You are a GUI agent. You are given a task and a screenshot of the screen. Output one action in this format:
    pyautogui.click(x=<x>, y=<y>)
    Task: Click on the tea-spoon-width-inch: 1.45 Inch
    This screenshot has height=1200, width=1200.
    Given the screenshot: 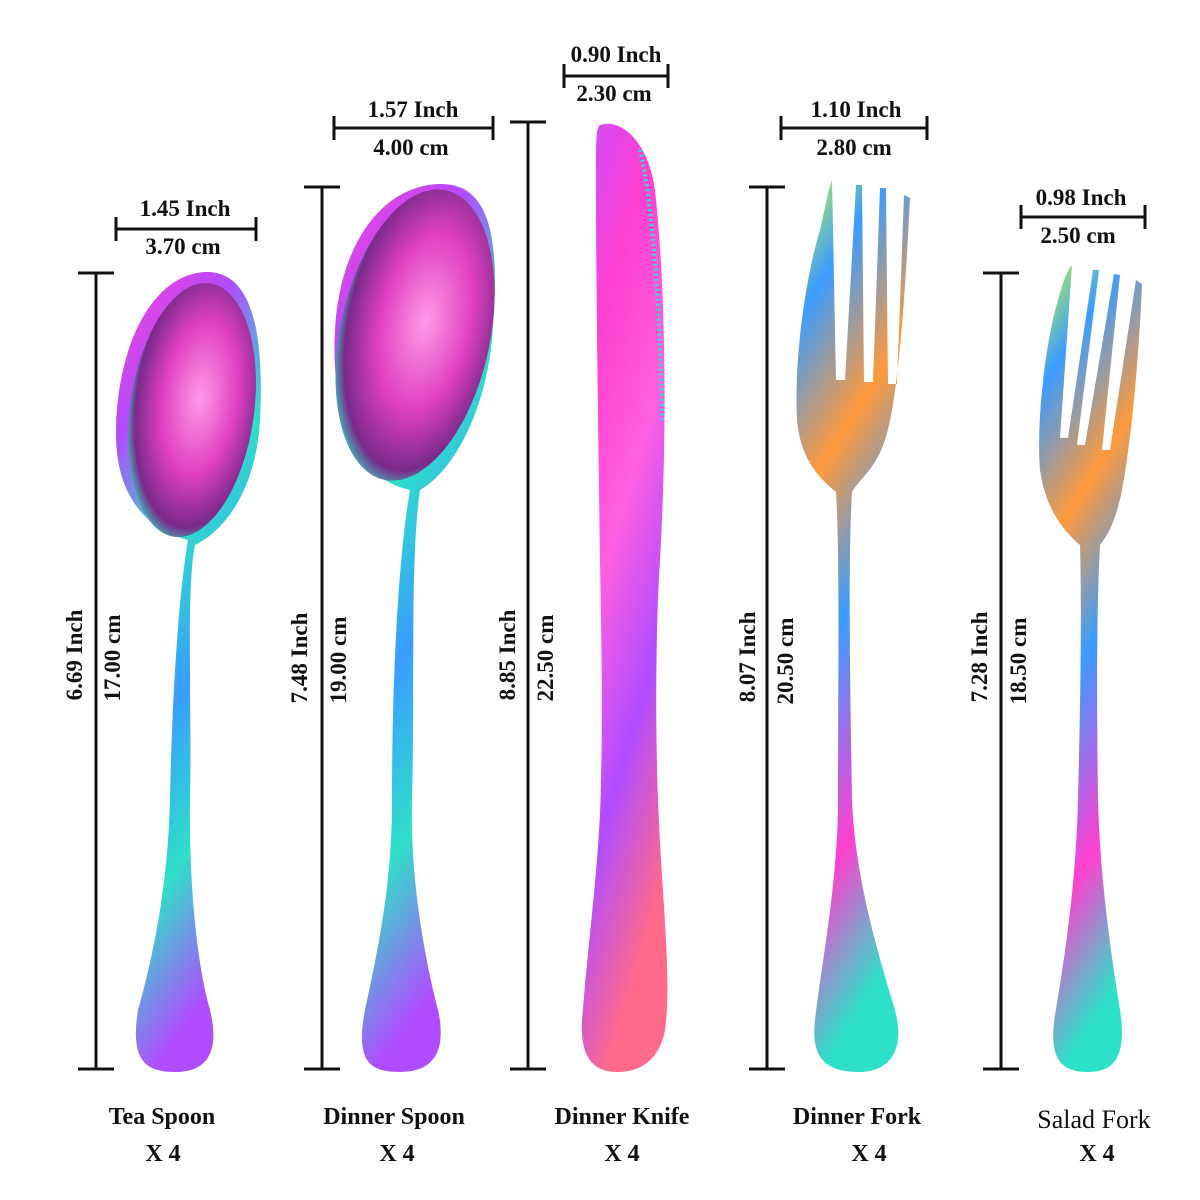 What is the action you would take?
    pyautogui.click(x=185, y=208)
    